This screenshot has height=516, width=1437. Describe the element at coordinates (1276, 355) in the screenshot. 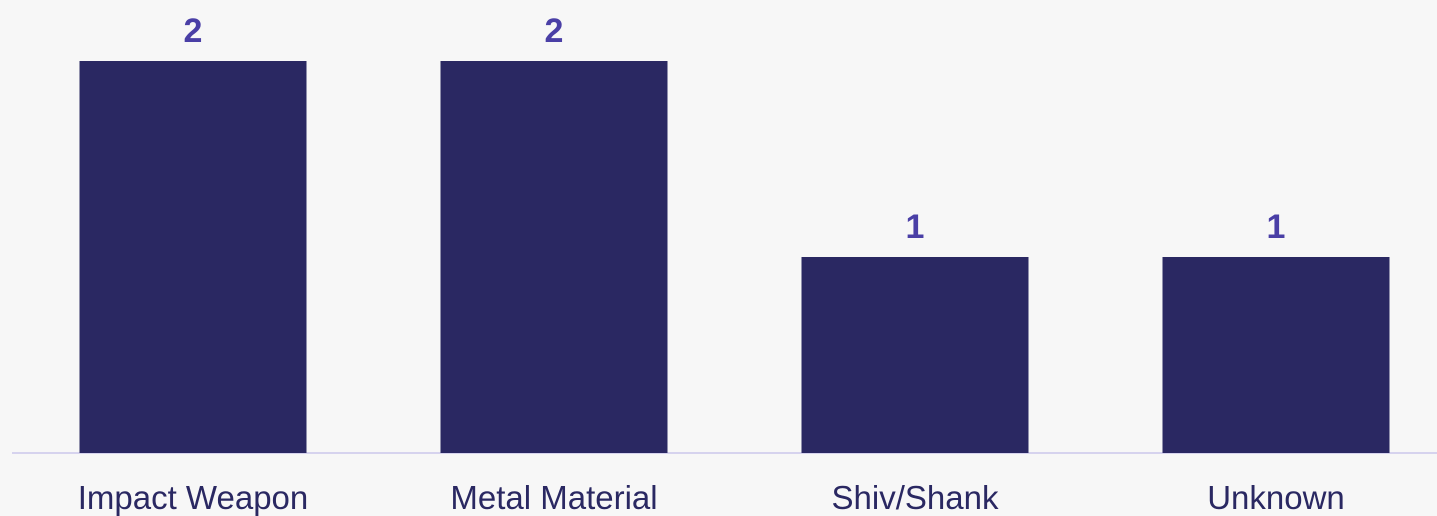

I see `bar-unknown` at that location.